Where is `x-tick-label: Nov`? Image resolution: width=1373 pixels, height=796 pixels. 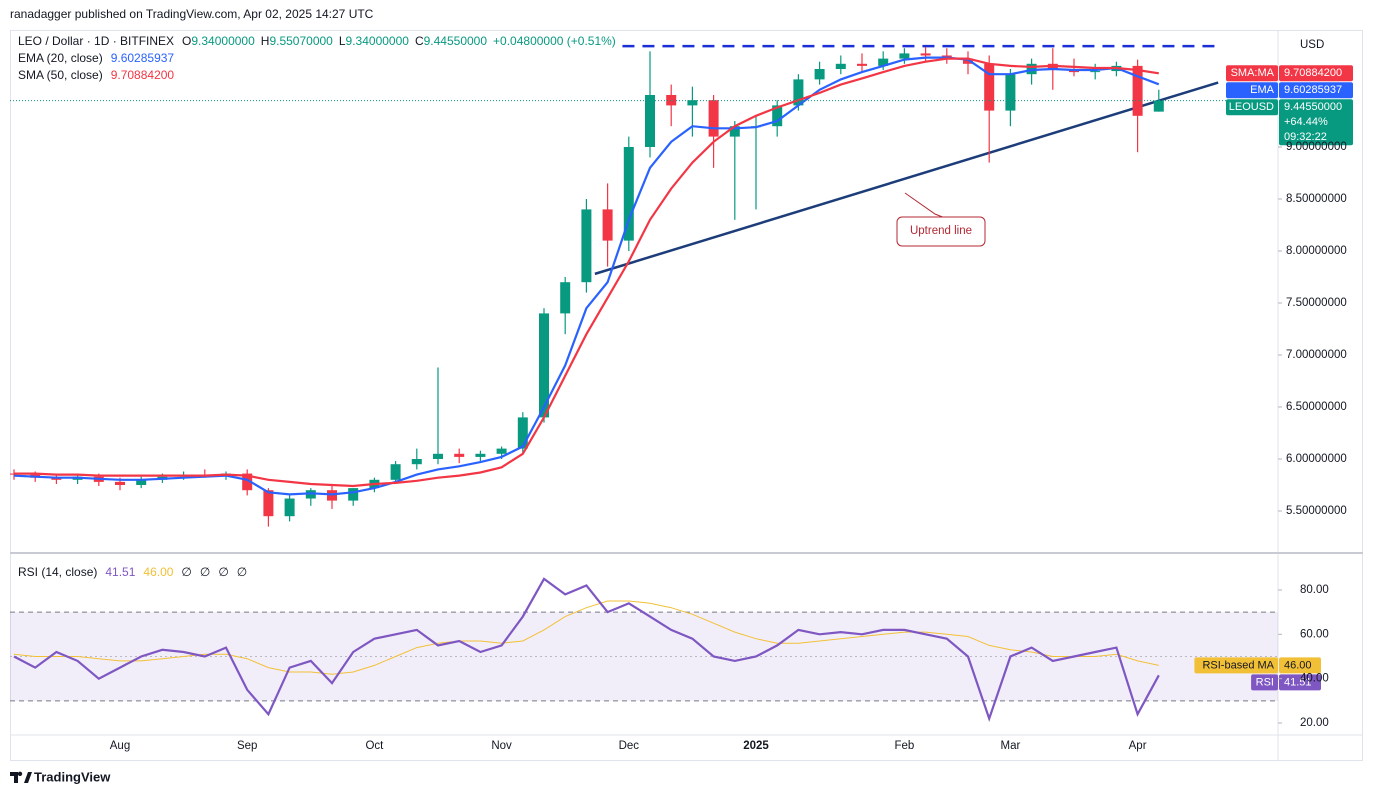 x-tick-label: Nov is located at coordinates (501, 746).